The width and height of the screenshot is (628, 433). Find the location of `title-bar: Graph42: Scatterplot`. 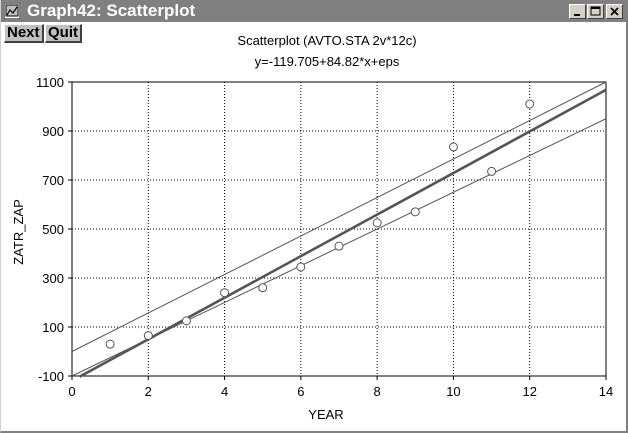

title-bar: Graph42: Scatterplot is located at coordinates (314, 11).